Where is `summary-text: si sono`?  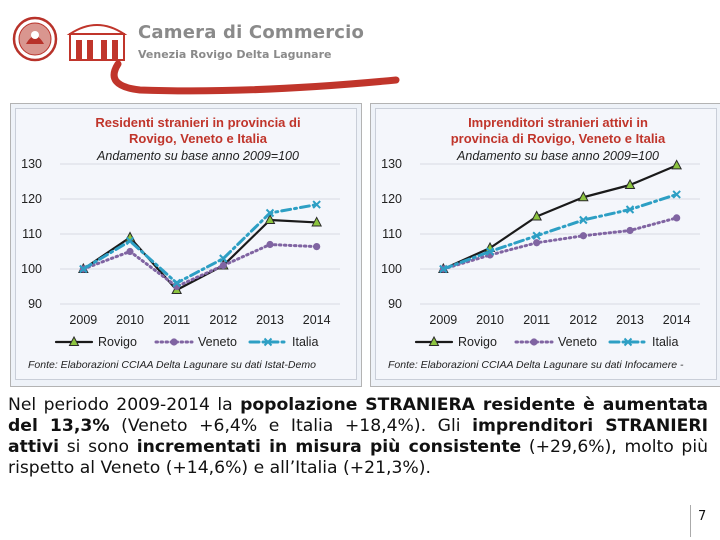 summary-text: si sono is located at coordinates (98, 447).